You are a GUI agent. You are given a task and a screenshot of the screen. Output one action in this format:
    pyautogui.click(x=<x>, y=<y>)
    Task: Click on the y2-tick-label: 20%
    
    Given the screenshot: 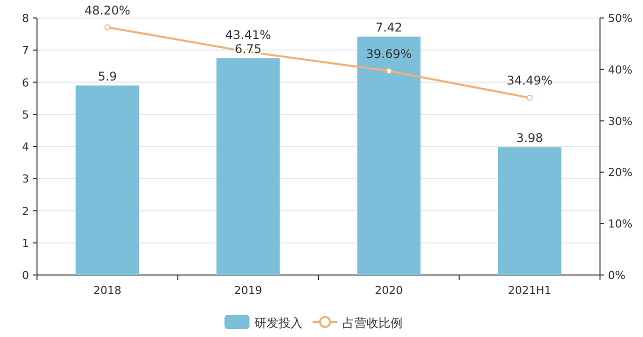 What is the action you would take?
    pyautogui.click(x=620, y=173)
    